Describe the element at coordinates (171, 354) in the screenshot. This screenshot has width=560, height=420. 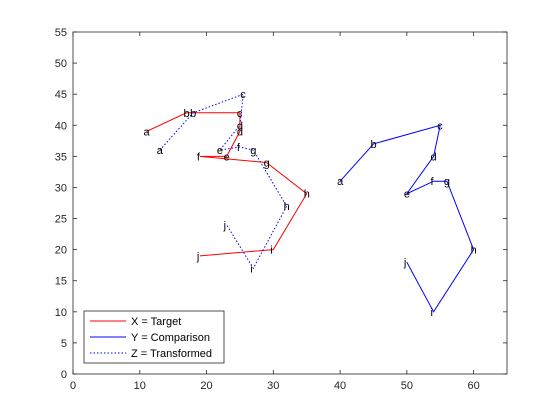
I see `legend-entry: Z = Transformed` at that location.